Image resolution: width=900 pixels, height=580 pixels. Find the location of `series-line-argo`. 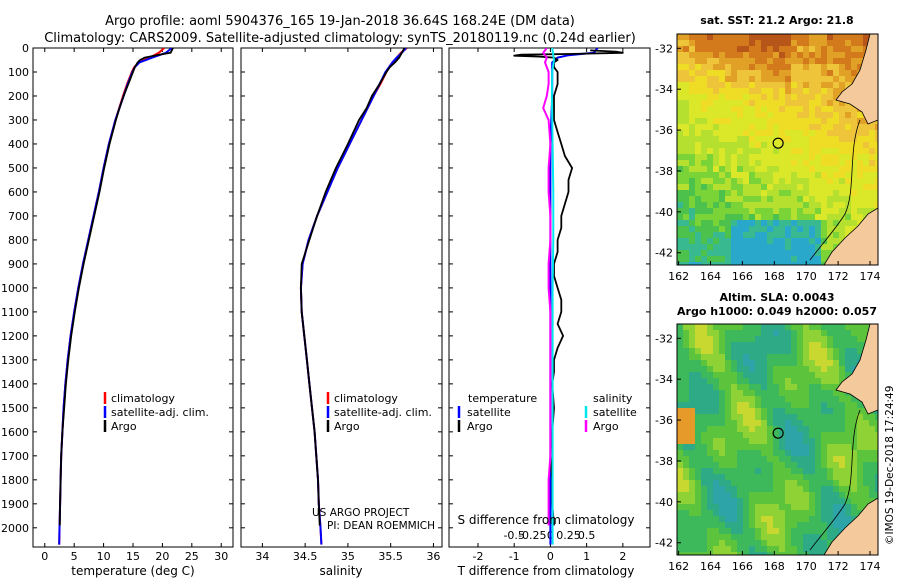

series-line-argo is located at coordinates (352, 287).